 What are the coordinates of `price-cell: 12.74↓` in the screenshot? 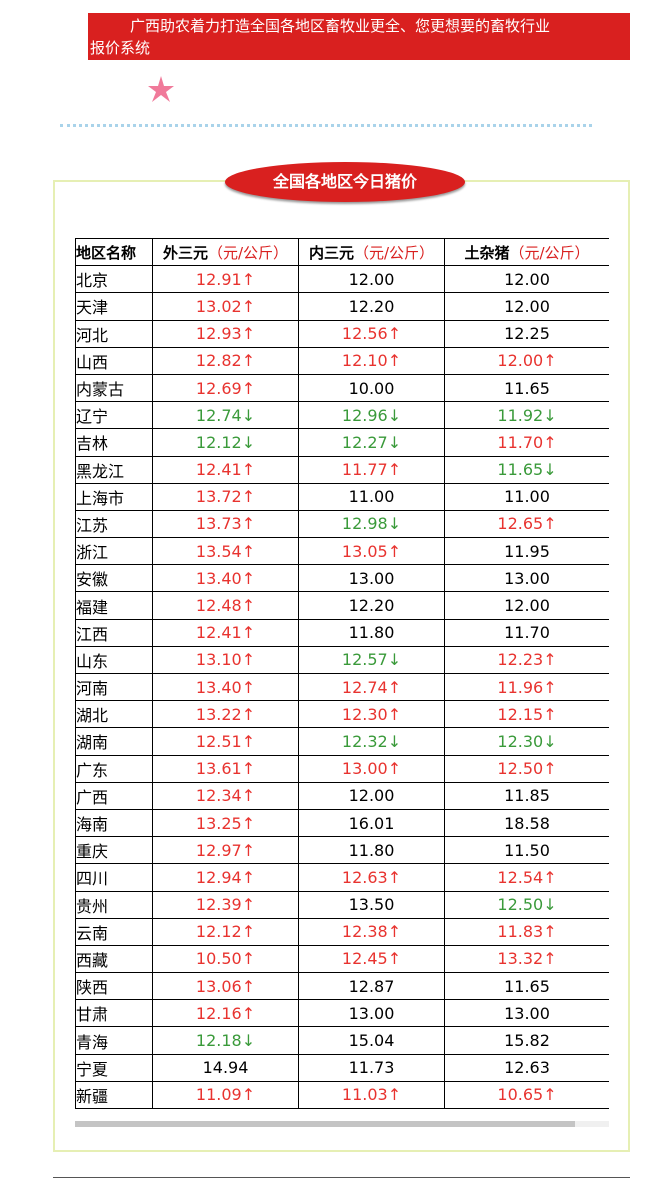 It's located at (225, 415).